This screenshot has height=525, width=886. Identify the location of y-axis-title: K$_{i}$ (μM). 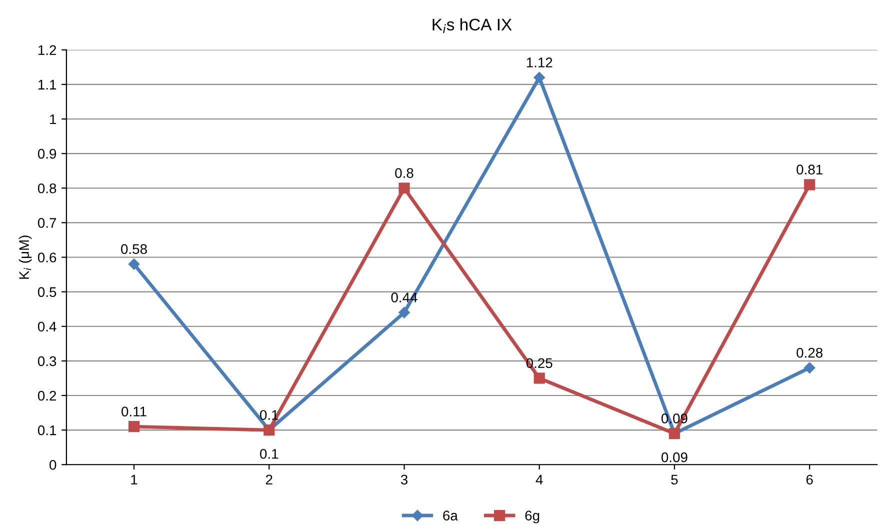
(25, 257).